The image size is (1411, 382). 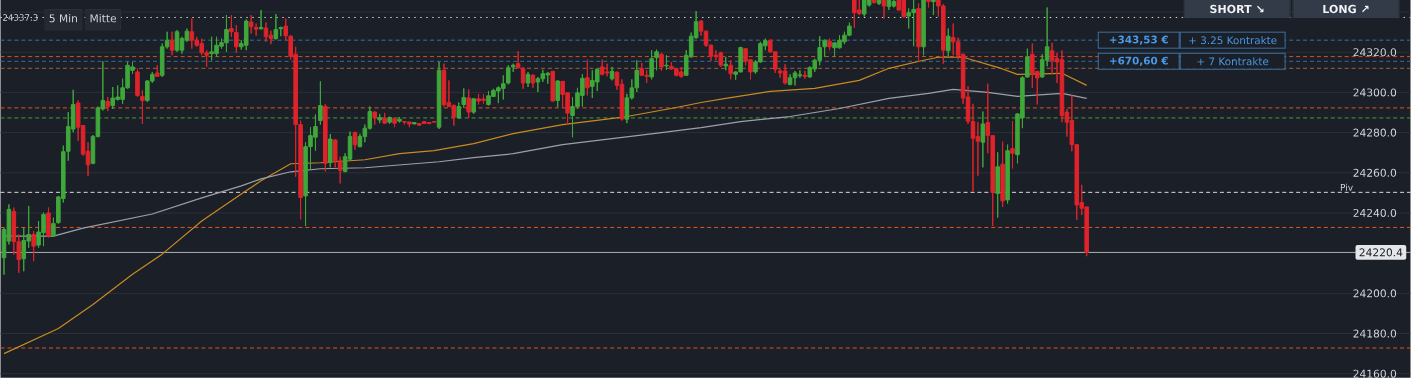 I want to click on ref-line-label: +343,53 €, so click(x=1139, y=40).